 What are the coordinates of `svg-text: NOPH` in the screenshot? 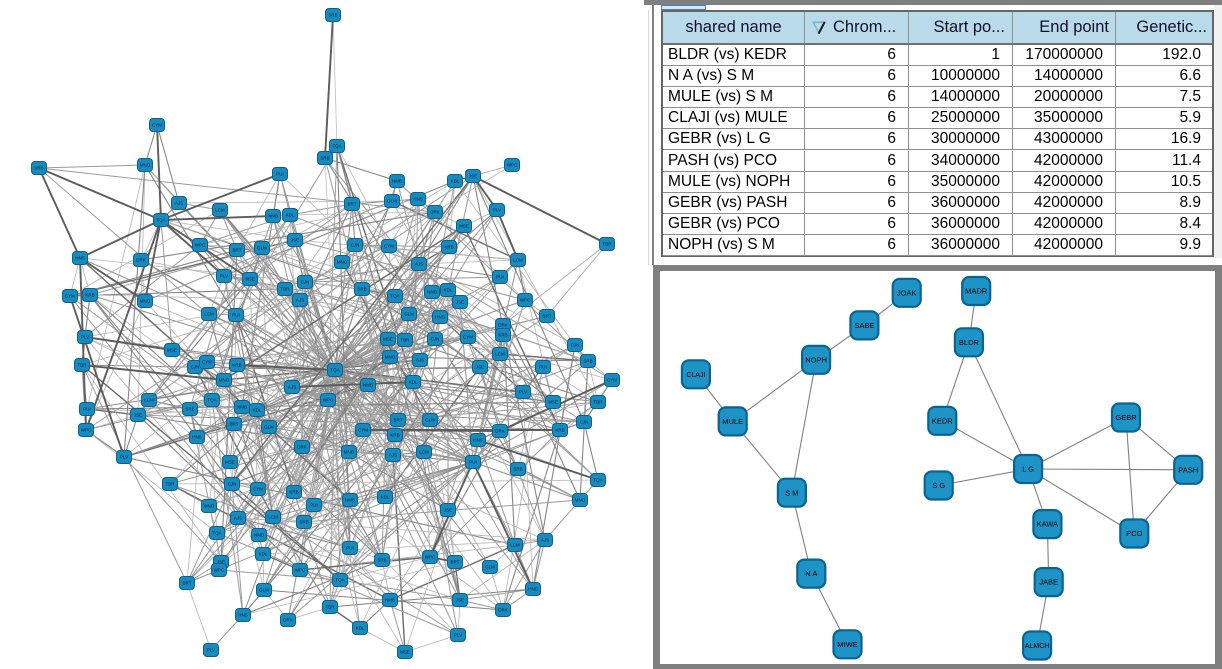 It's located at (816, 359).